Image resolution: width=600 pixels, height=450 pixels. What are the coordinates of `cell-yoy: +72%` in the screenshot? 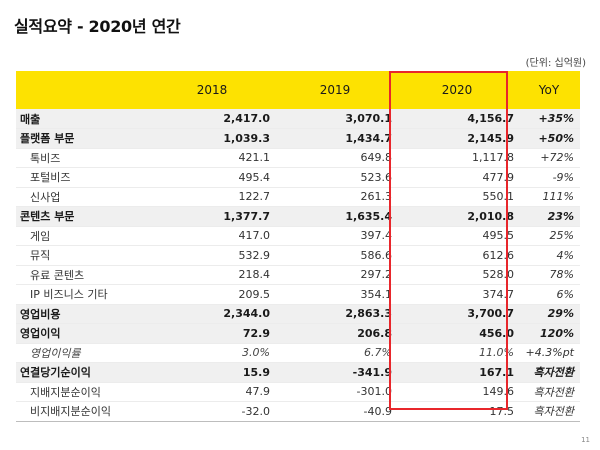 It's located at (557, 158).